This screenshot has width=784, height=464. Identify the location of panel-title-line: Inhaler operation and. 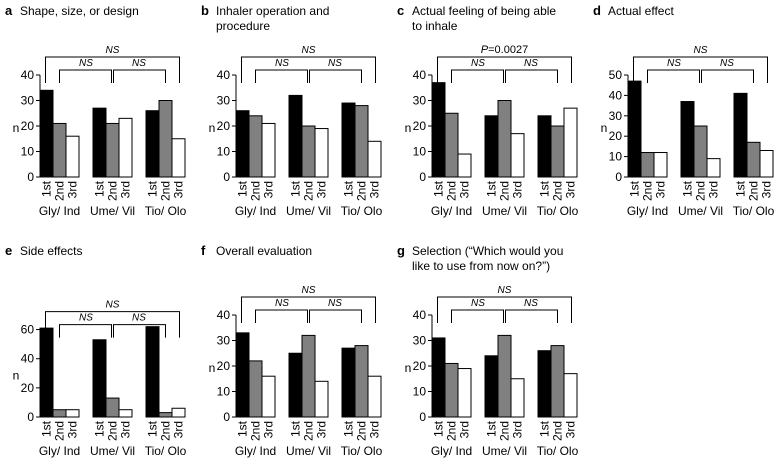
(272, 11).